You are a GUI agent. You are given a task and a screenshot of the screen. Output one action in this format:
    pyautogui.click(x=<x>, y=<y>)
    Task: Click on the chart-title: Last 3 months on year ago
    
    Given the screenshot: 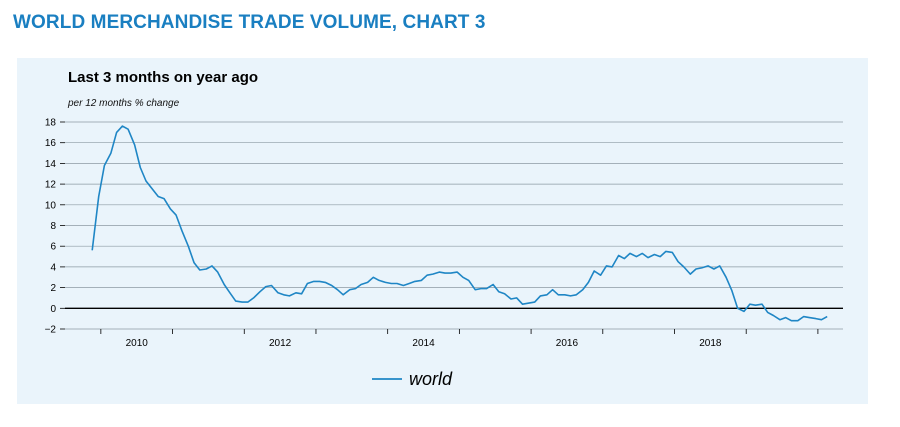 What is the action you would take?
    pyautogui.click(x=163, y=77)
    